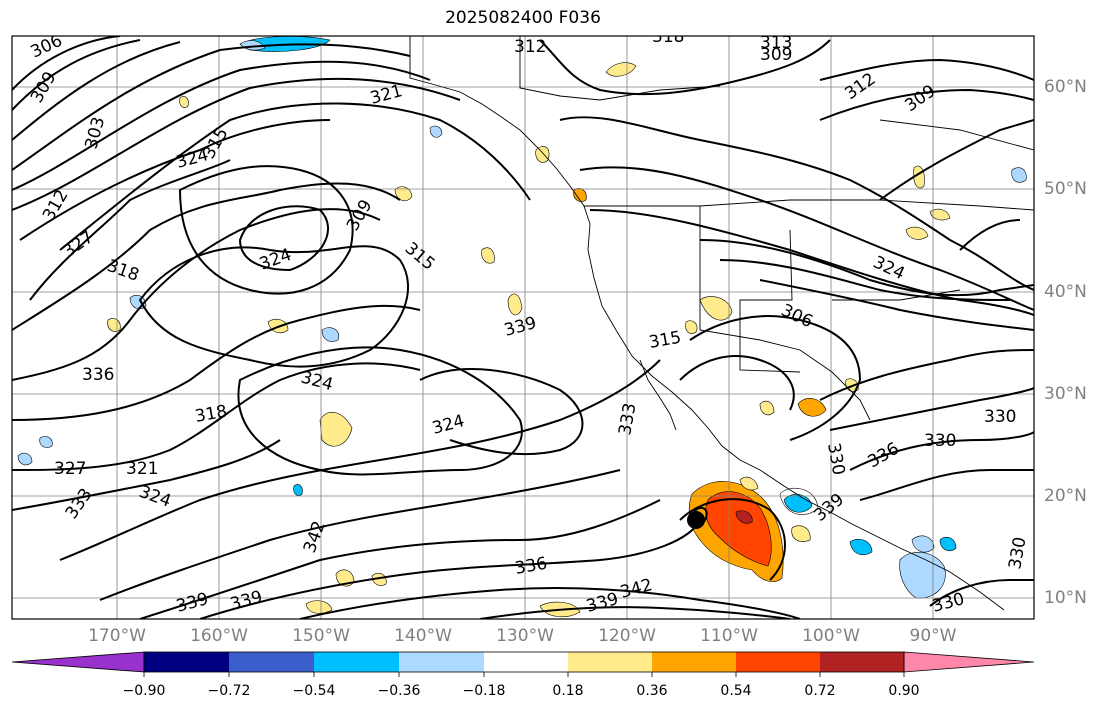 Image resolution: width=1105 pixels, height=712 pixels. I want to click on contour-label: 318, so click(668, 37).